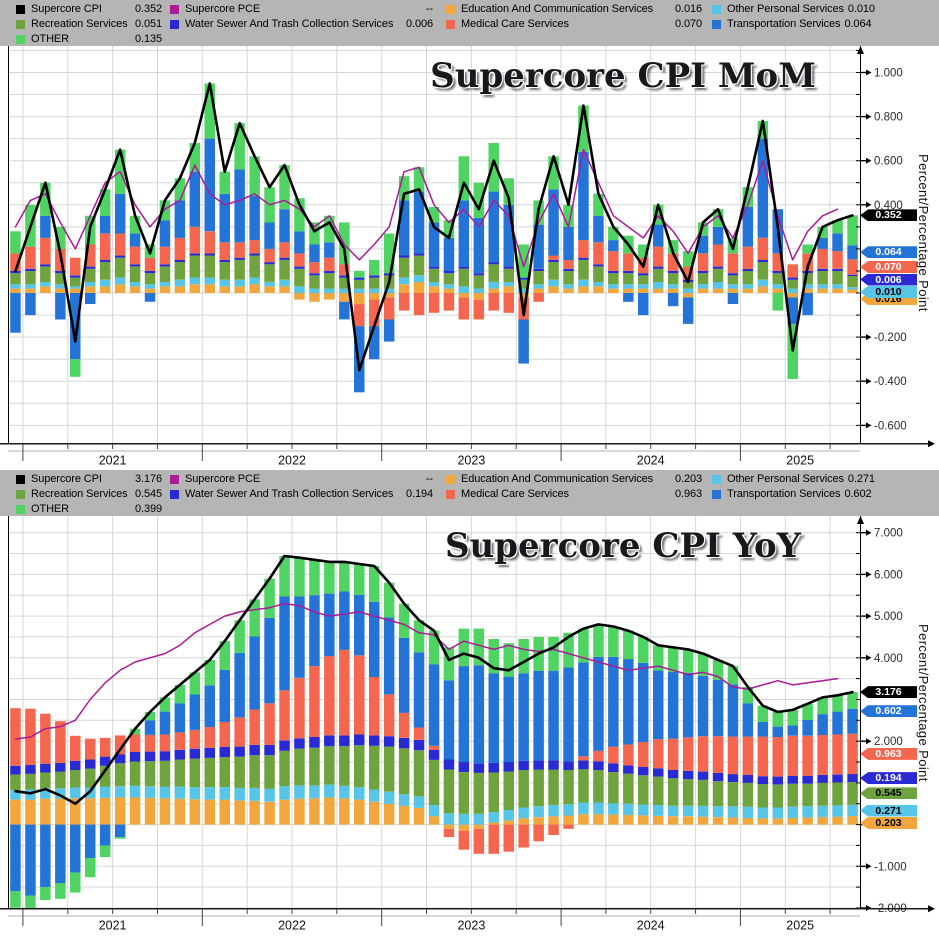 The height and width of the screenshot is (940, 939). What do you see at coordinates (716, 494) in the screenshot?
I see `transportation-swatch-icon` at bounding box center [716, 494].